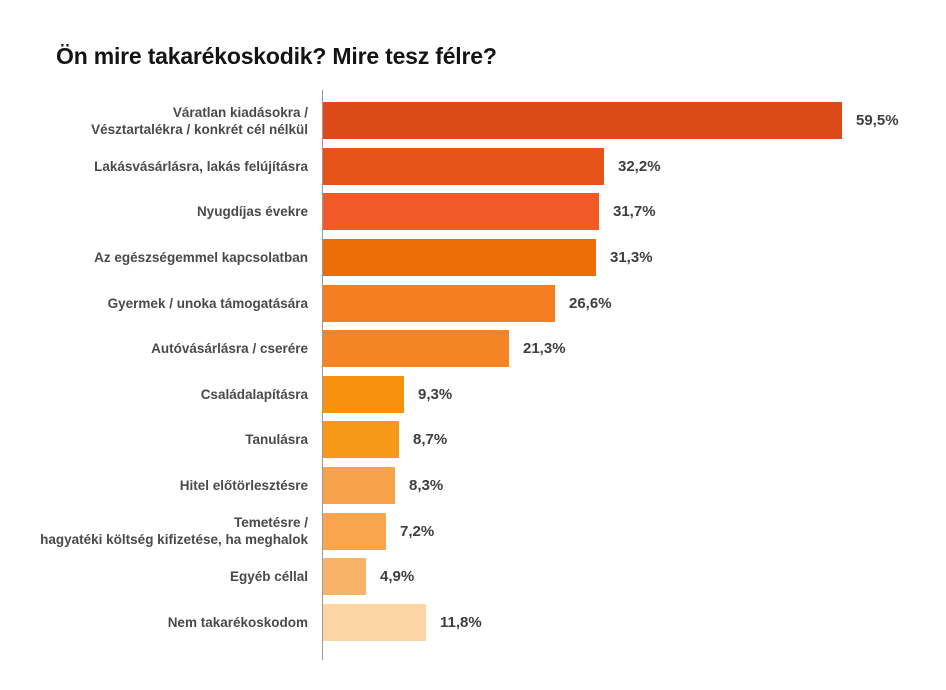  What do you see at coordinates (590, 303) in the screenshot?
I see `value-label: 26,6%` at bounding box center [590, 303].